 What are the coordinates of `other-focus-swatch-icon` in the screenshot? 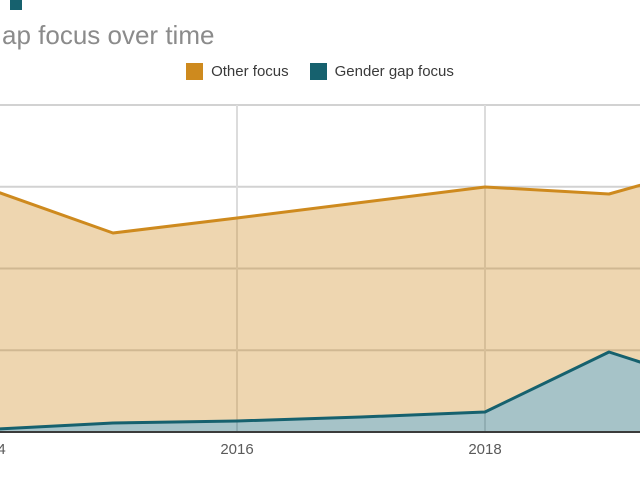 It's located at (195, 71).